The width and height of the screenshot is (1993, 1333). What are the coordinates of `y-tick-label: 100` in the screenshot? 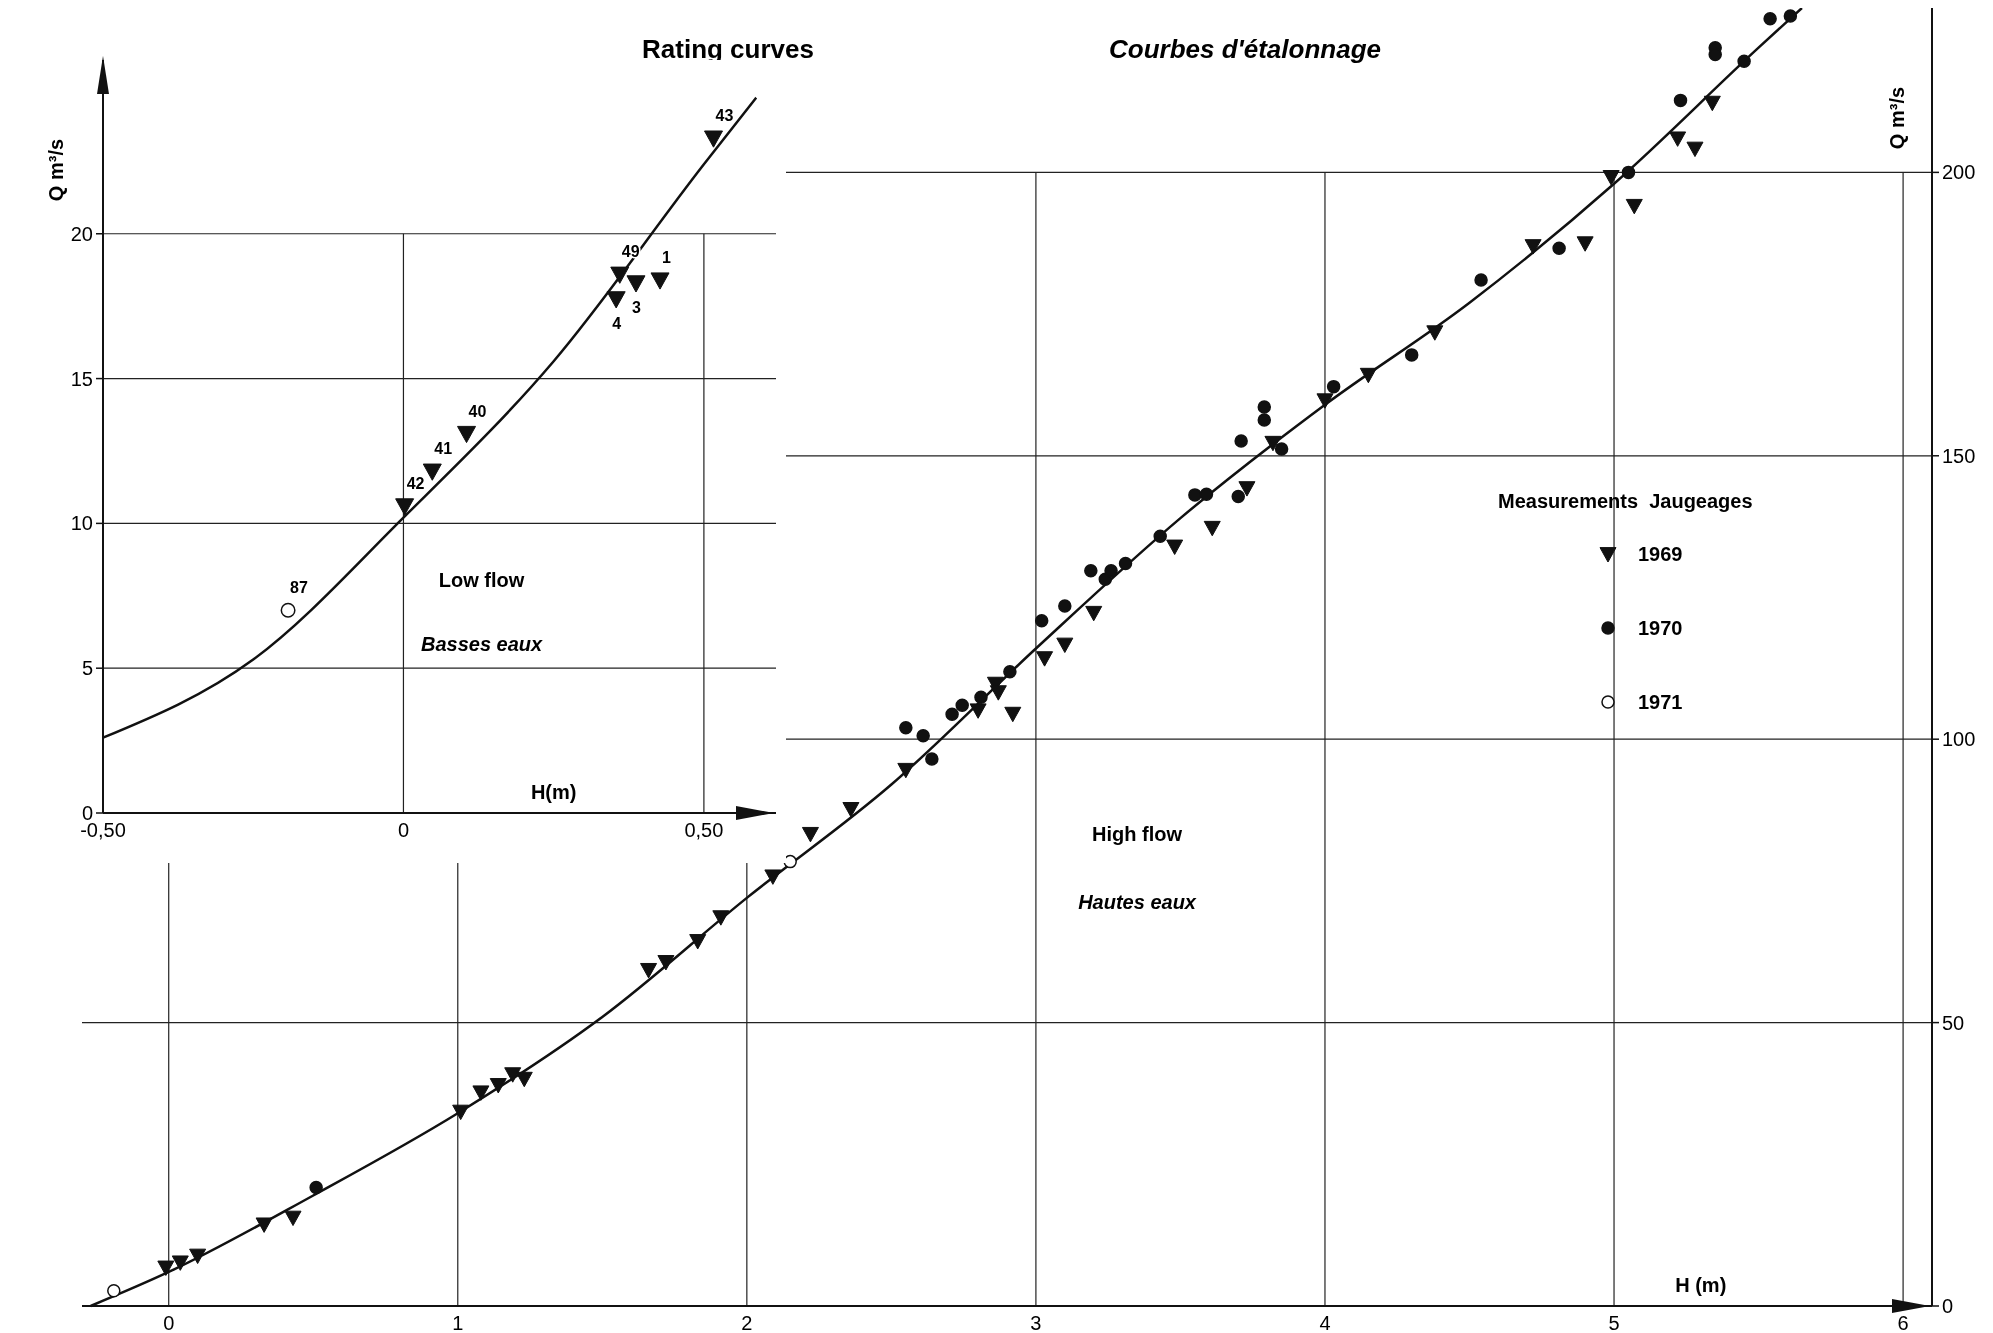 It's located at (1959, 739).